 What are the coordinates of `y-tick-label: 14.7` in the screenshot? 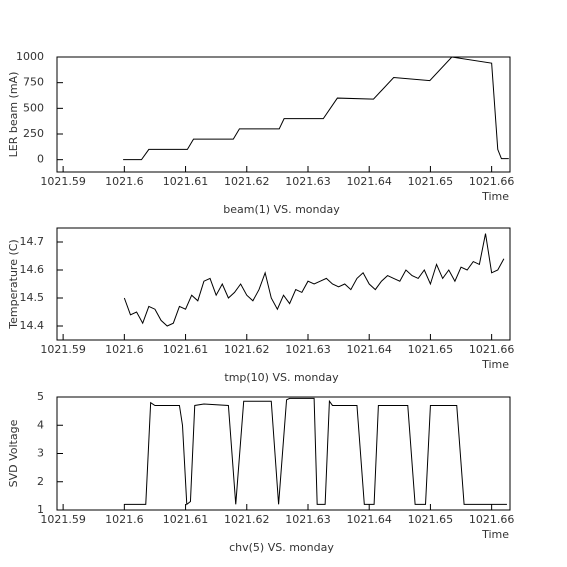 It's located at (32, 241).